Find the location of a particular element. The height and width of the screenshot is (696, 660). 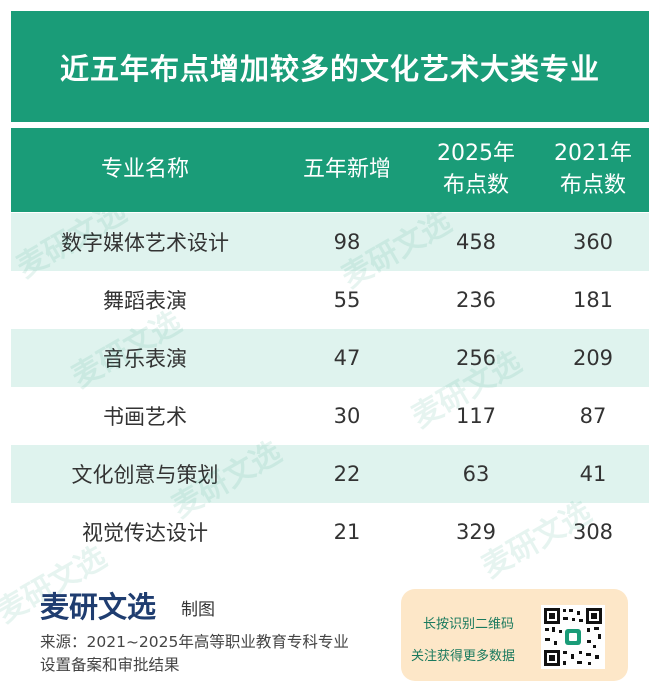

row-name: 文化创意与策划 is located at coordinates (145, 475).